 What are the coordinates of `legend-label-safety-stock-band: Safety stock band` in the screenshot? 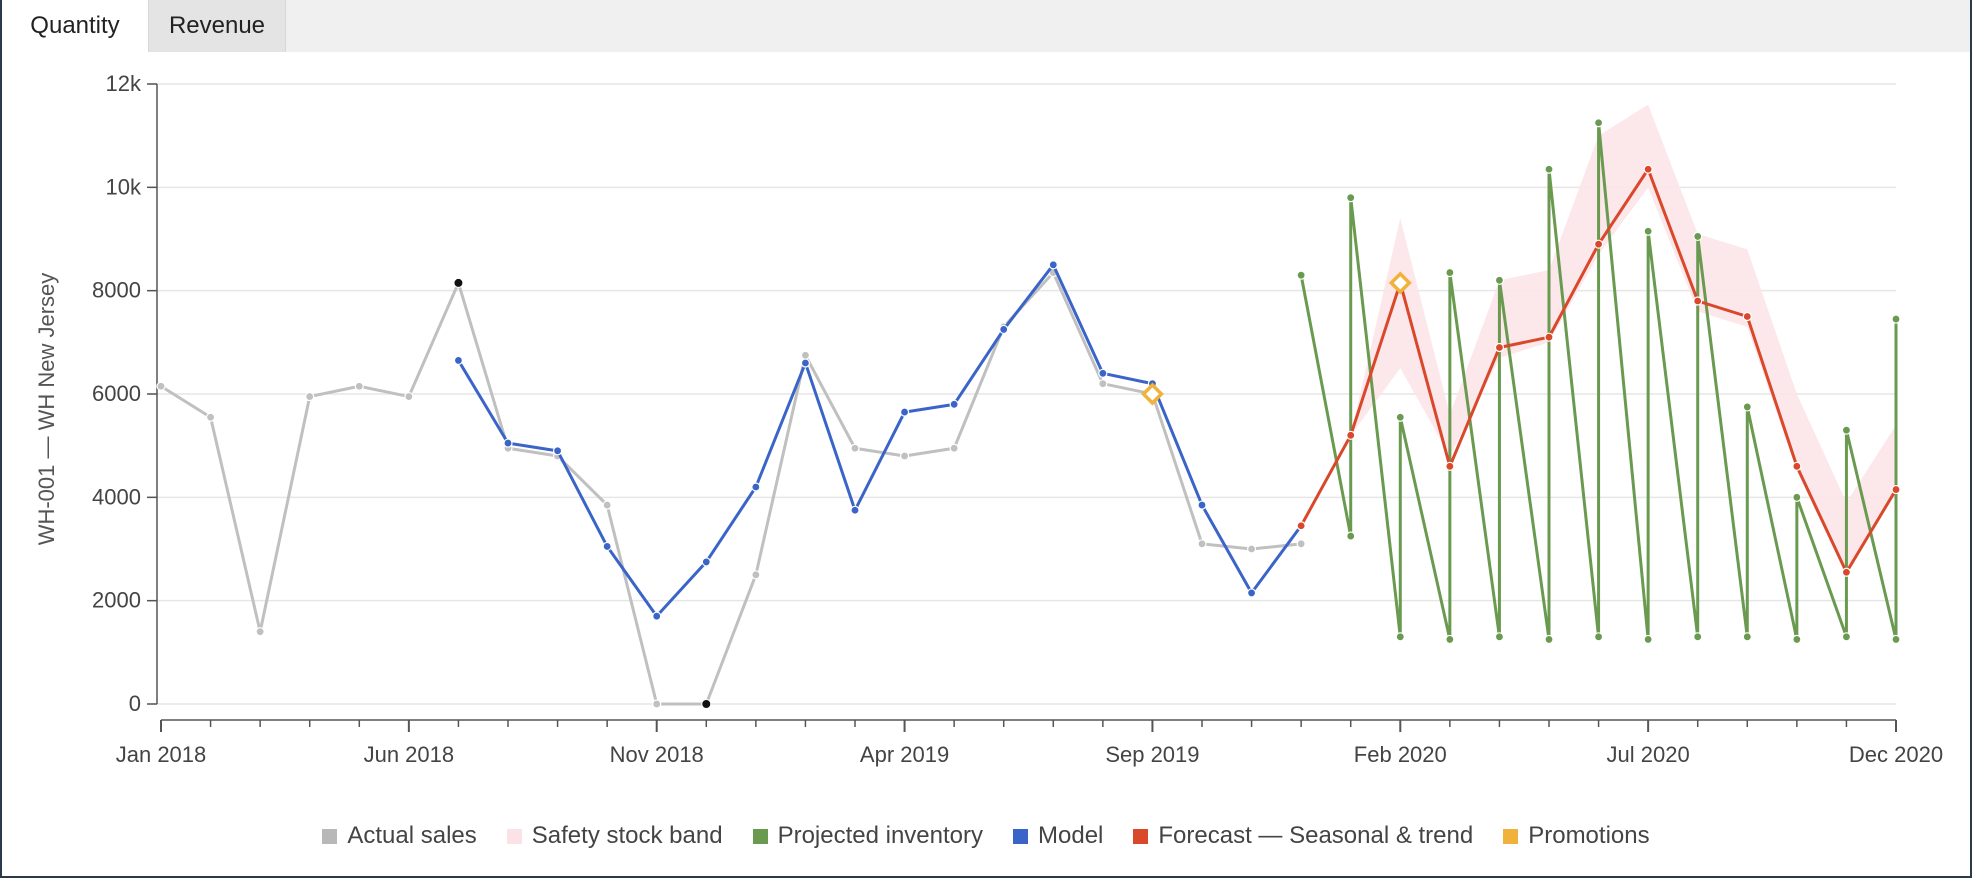 It's located at (627, 835).